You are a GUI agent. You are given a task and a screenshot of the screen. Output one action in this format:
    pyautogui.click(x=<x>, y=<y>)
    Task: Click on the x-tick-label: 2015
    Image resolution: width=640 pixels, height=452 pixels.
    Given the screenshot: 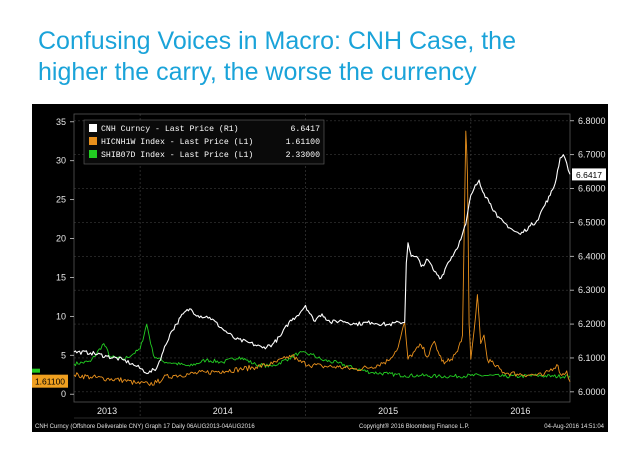 What is the action you would take?
    pyautogui.click(x=388, y=411)
    